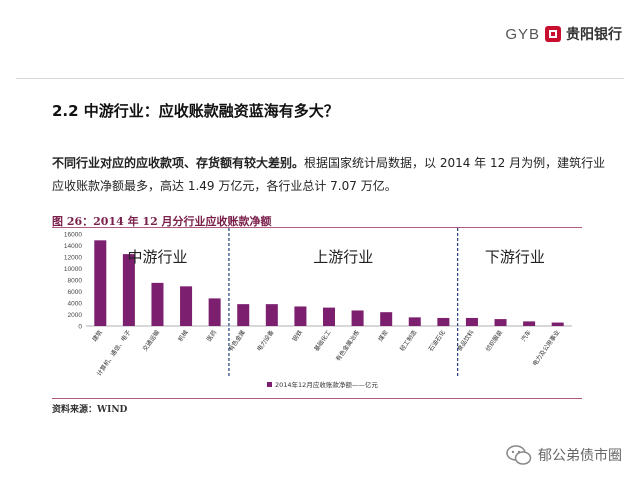 Image resolution: width=640 pixels, height=480 pixels. What do you see at coordinates (320, 78) in the screenshot?
I see `header-divider` at bounding box center [320, 78].